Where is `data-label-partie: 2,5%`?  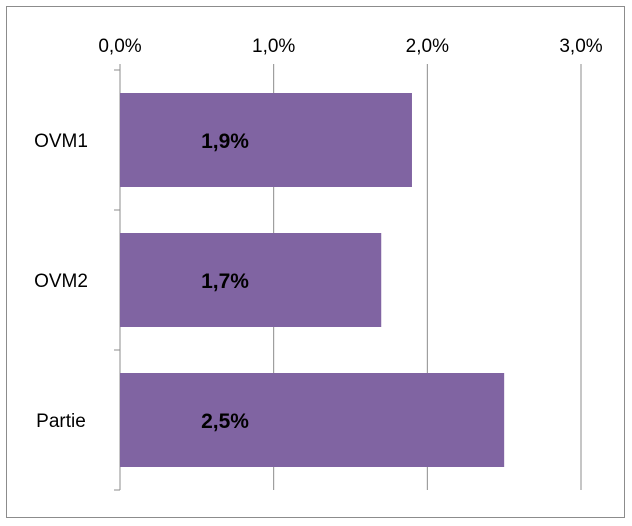 data-label-partie: 2,5% is located at coordinates (225, 421).